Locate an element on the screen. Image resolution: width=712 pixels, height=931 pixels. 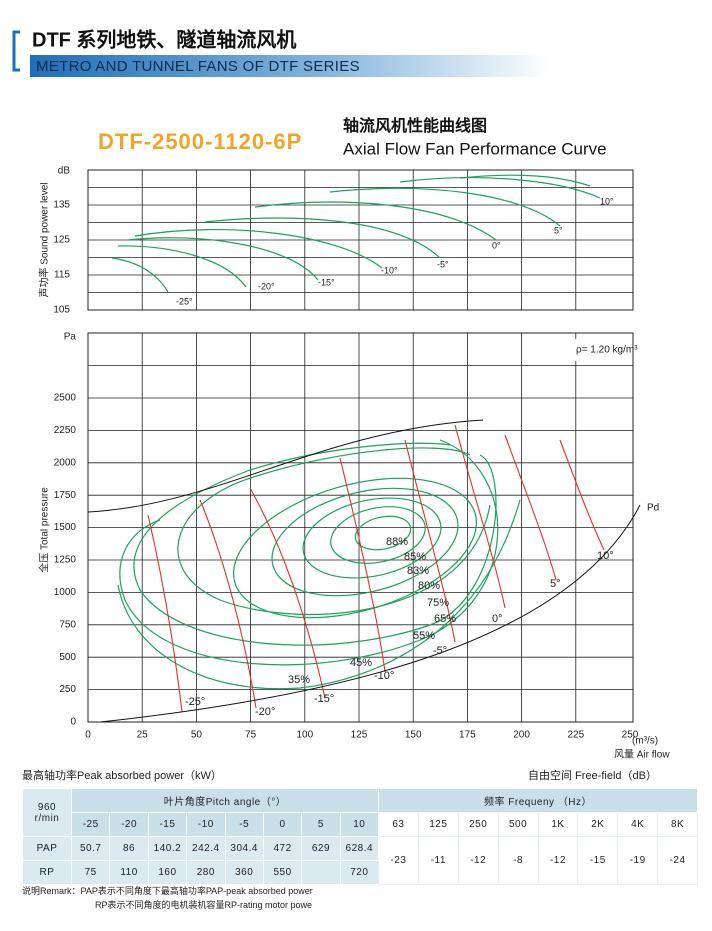
remark: RP表示不同角度的电机装机容量RP-rating motor powe is located at coordinates (204, 905).